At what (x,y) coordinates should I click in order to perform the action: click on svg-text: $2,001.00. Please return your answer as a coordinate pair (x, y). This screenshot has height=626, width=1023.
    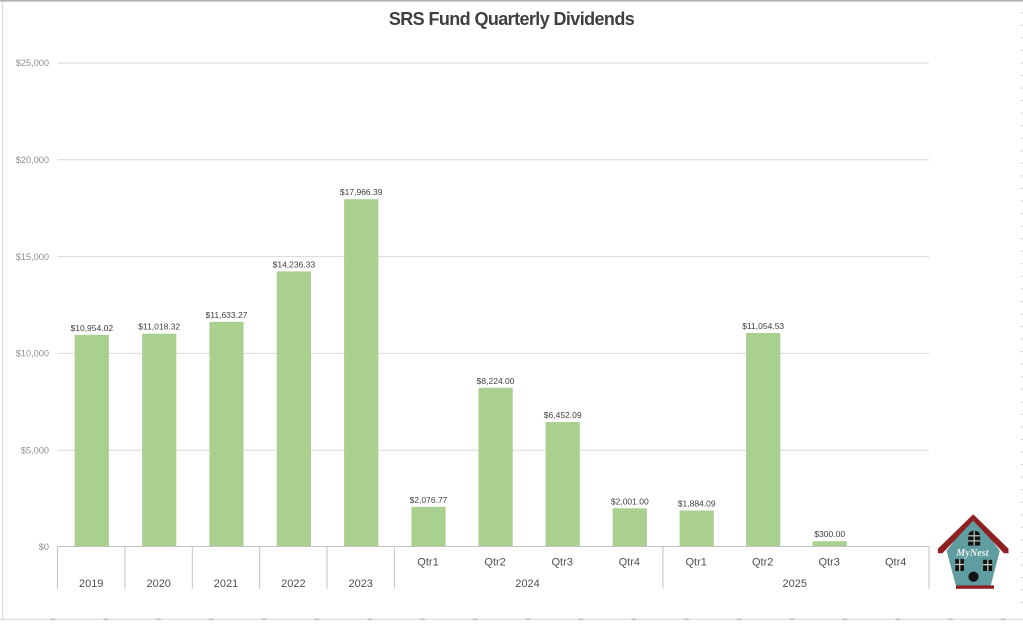
    Looking at the image, I should click on (630, 501).